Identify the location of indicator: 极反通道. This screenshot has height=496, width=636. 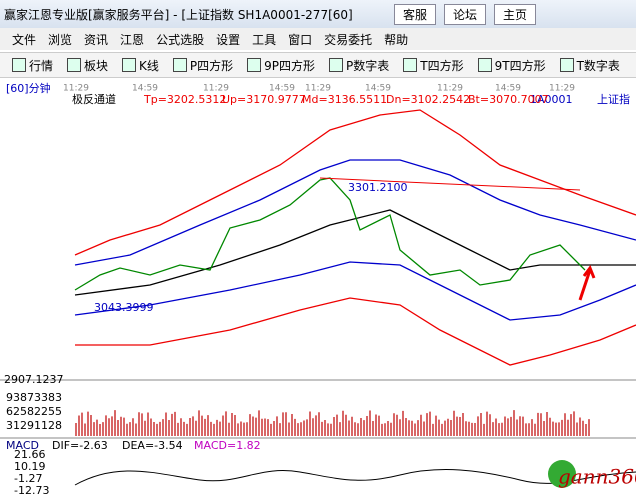
(94, 99).